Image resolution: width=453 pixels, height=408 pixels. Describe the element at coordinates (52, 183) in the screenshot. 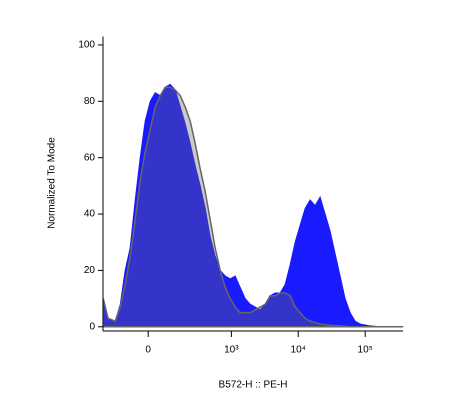

I see `y-axis-label: Normalized To Mode` at that location.